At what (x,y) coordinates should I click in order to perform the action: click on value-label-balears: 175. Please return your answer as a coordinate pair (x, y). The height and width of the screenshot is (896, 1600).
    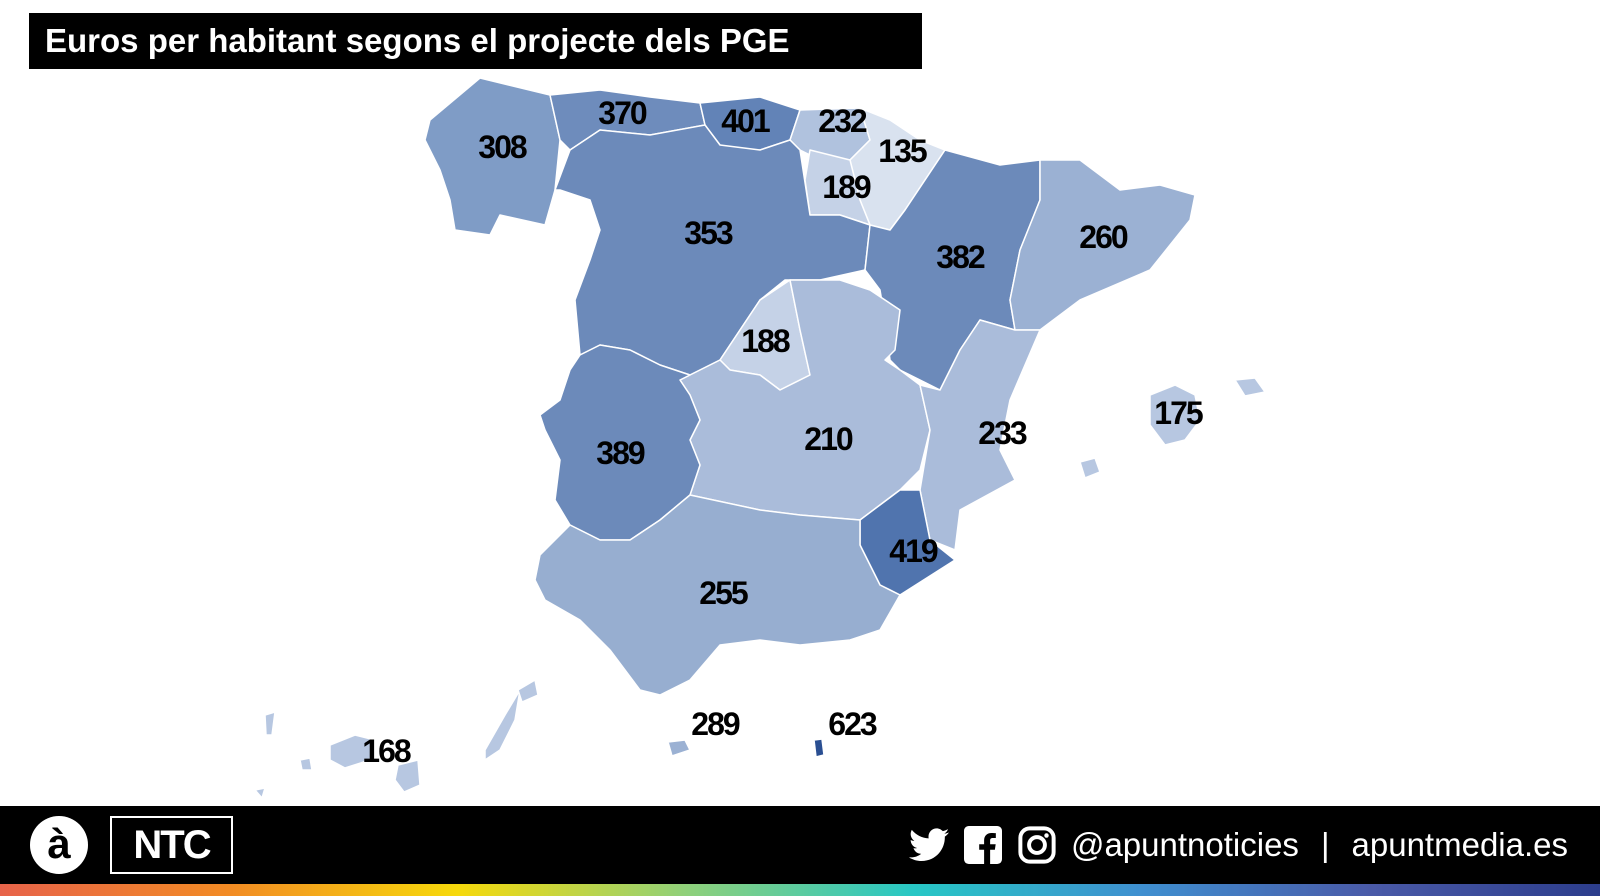
    Looking at the image, I should click on (1178, 413).